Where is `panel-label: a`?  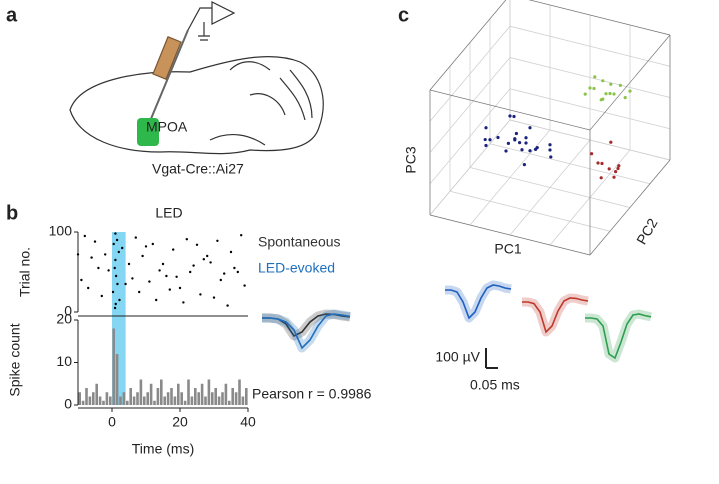 panel-label: a is located at coordinates (12, 15).